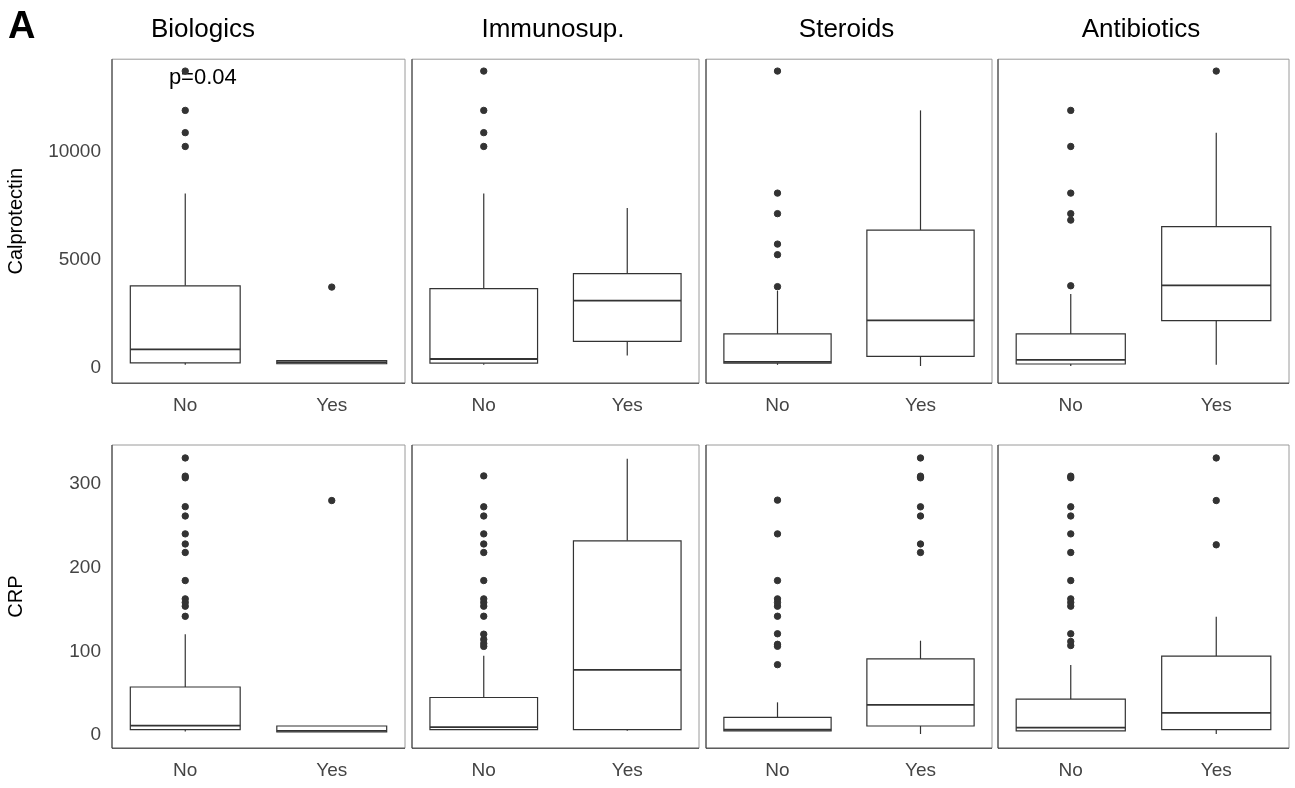 The width and height of the screenshot is (1295, 788). Describe the element at coordinates (203, 27) in the screenshot. I see `chart-title: Biologics` at that location.